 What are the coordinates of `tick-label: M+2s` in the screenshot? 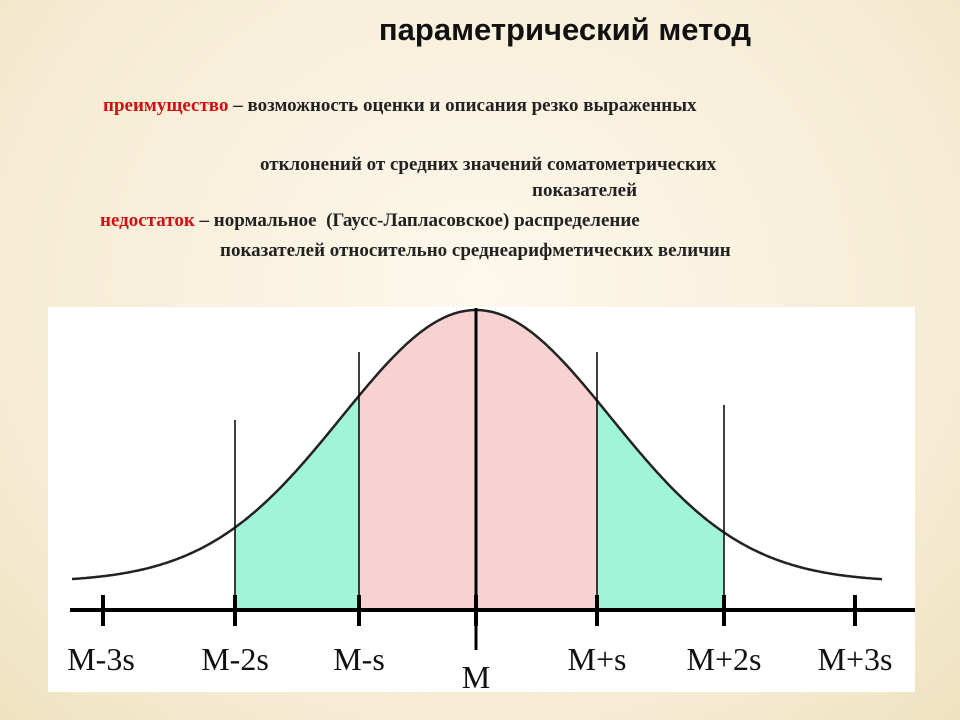 It's located at (724, 659).